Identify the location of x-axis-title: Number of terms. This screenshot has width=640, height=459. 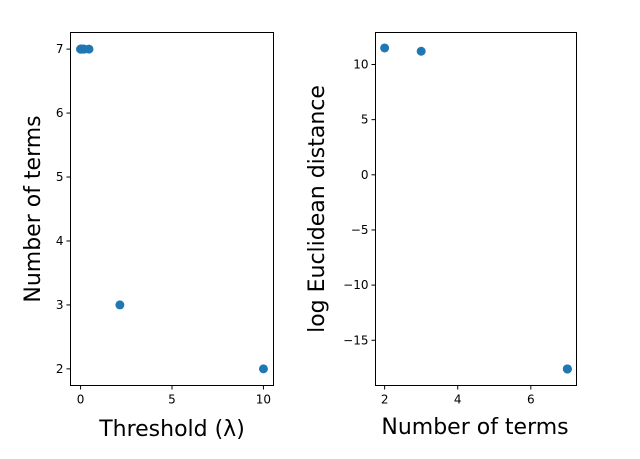
(474, 427).